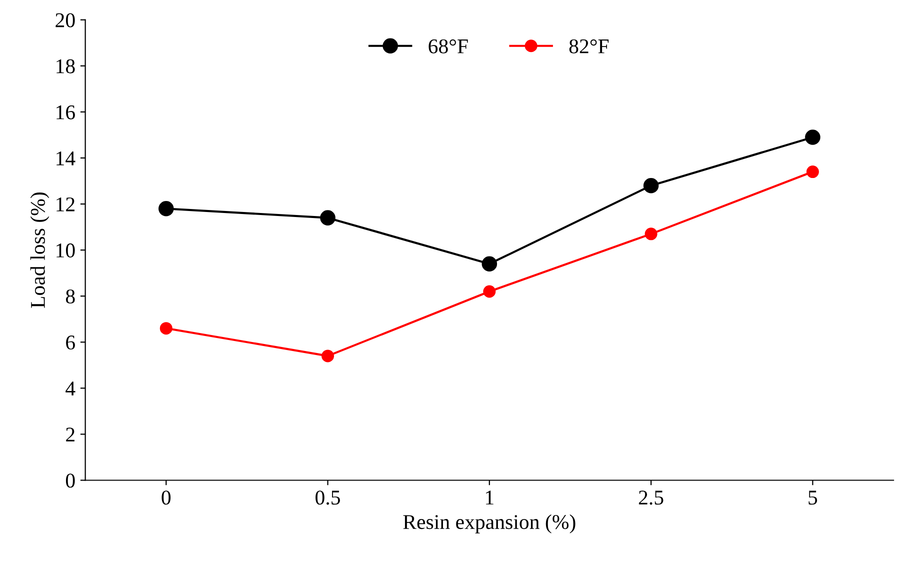 This screenshot has height=567, width=898. I want to click on legend-label: 68°F, so click(448, 46).